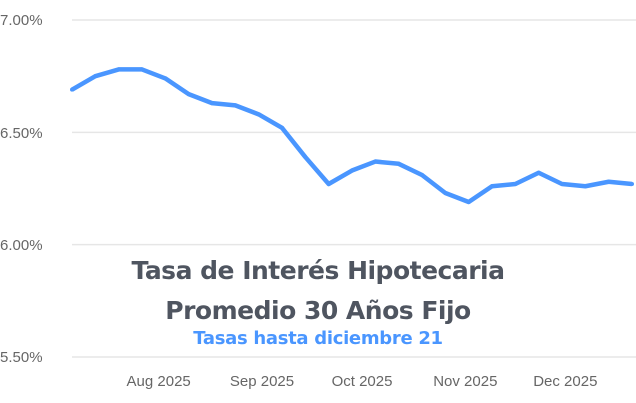 Image resolution: width=636 pixels, height=403 pixels. I want to click on chart-title-line-2: Promedio 30 Años Fijo, so click(318, 310).